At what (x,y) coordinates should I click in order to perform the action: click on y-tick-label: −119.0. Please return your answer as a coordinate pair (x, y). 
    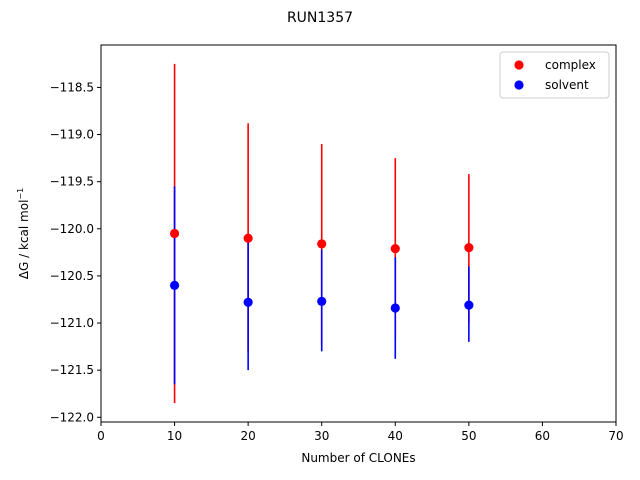
    Looking at the image, I should click on (72, 135).